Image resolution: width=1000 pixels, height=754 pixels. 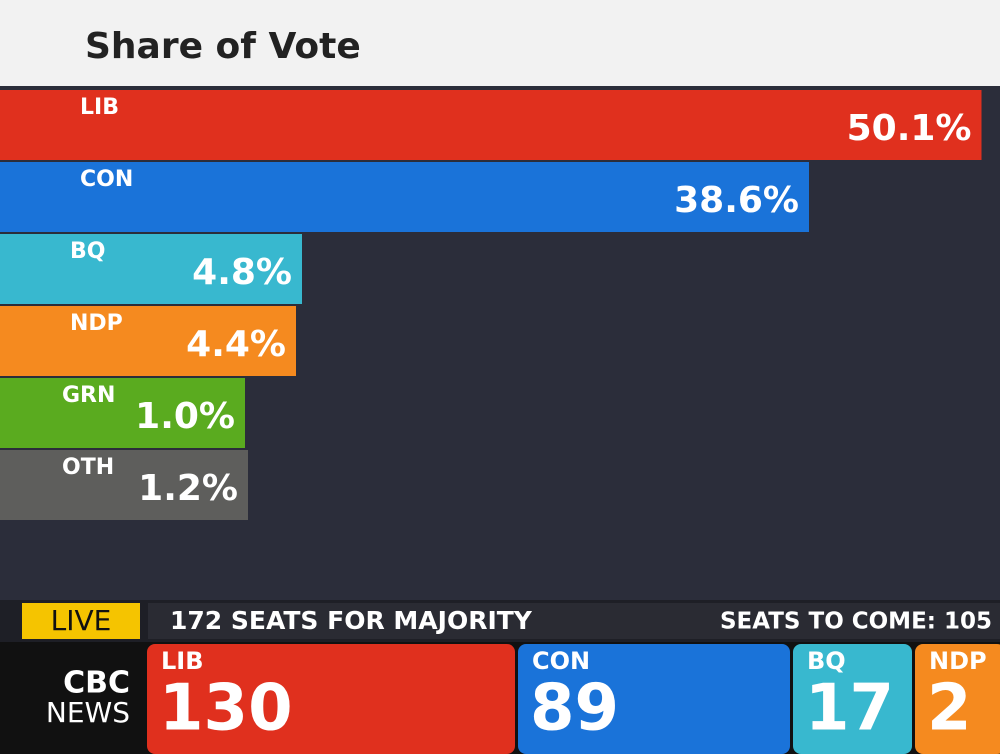 I want to click on header, so click(x=500, y=43).